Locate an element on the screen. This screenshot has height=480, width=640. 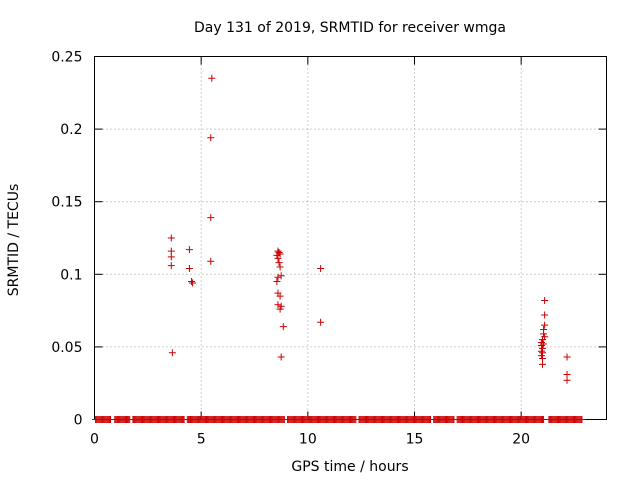
x-tick-label: 20 is located at coordinates (521, 440).